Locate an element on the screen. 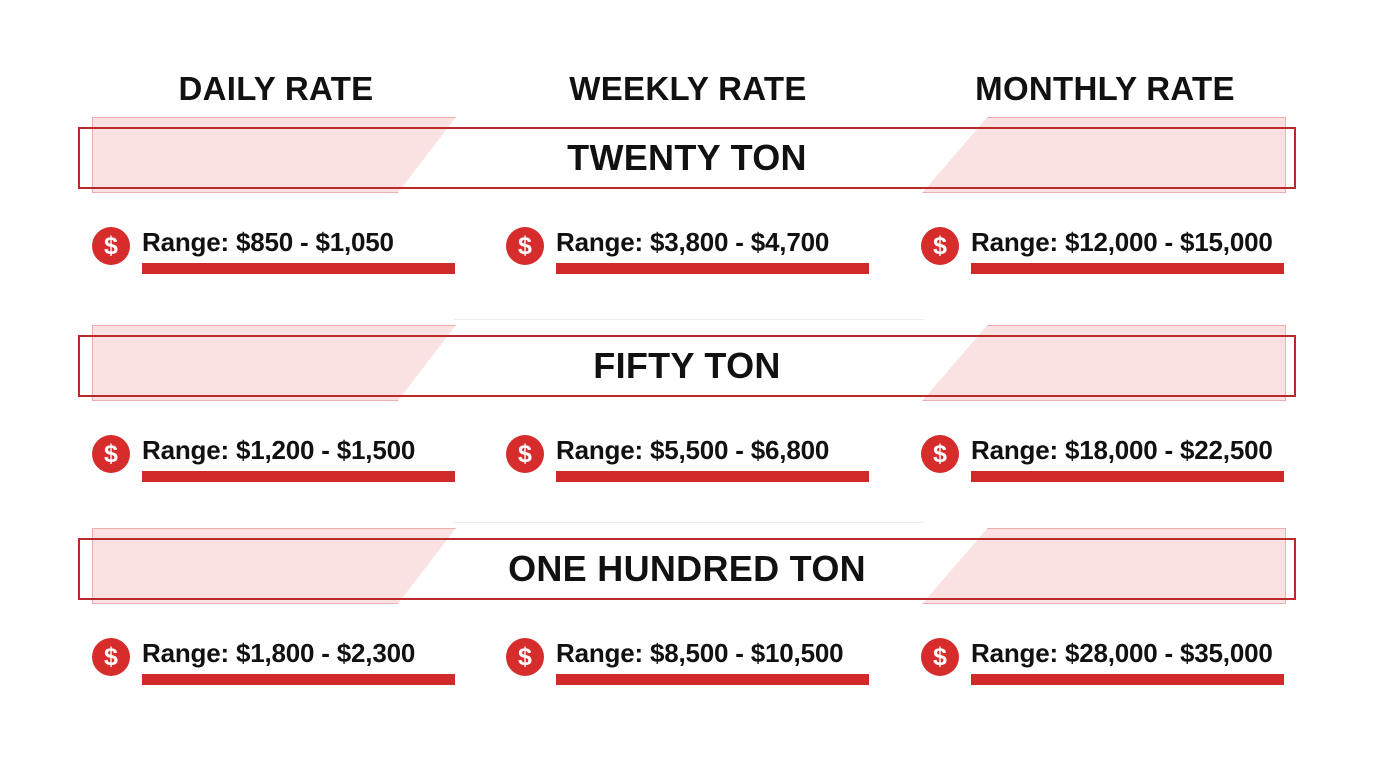 The image size is (1376, 768). monthly-rate-range: Range: $12,000 - $15,000 is located at coordinates (1122, 242).